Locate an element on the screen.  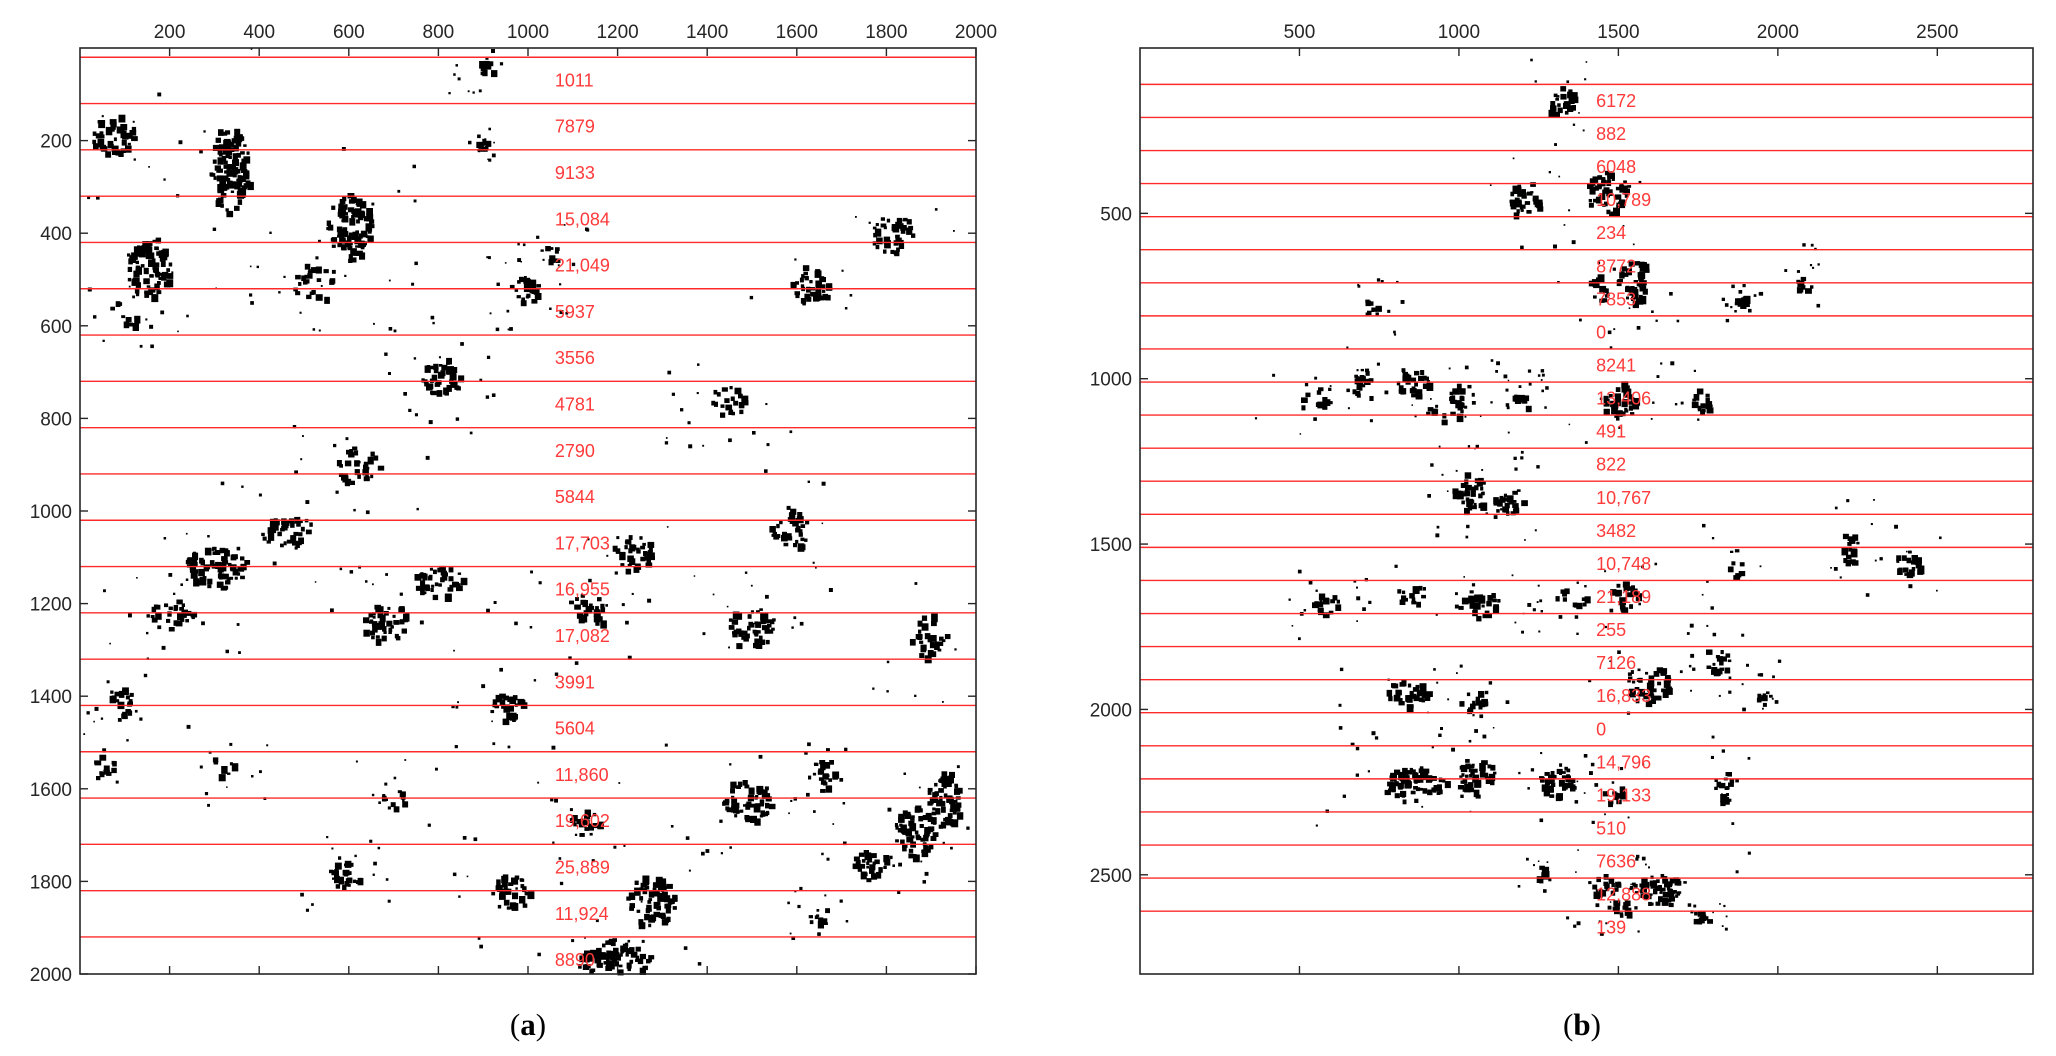
strip-count-label: 4781 is located at coordinates (575, 405).